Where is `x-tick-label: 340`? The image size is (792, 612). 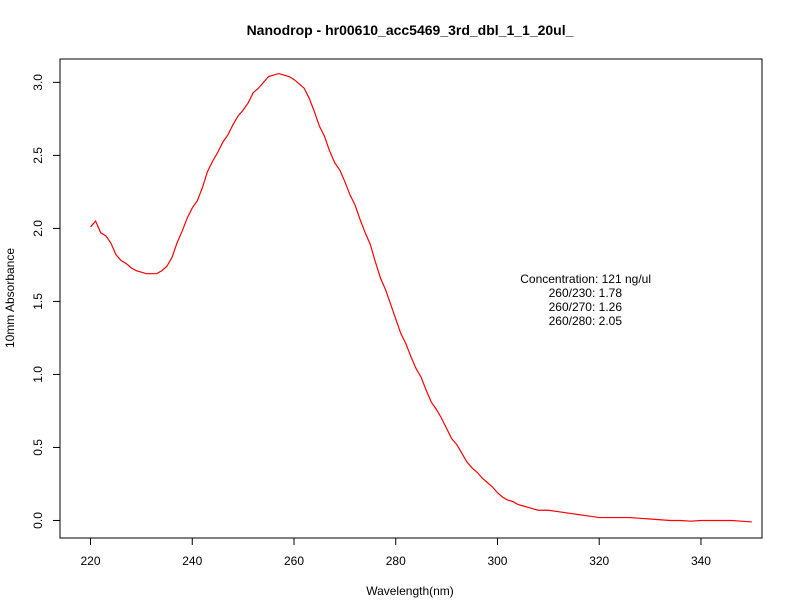
x-tick-label: 340 is located at coordinates (701, 561).